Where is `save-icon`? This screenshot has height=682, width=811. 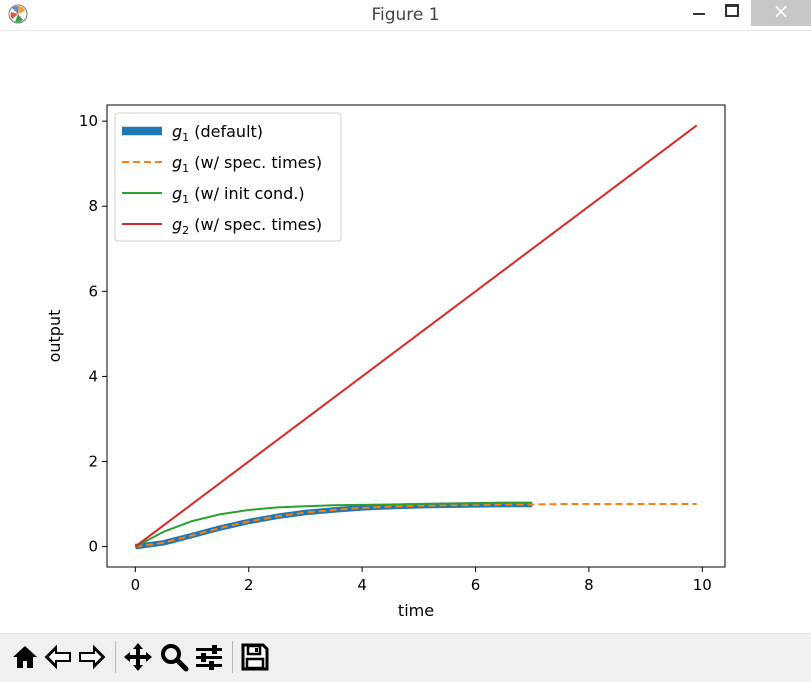
save-icon is located at coordinates (255, 657).